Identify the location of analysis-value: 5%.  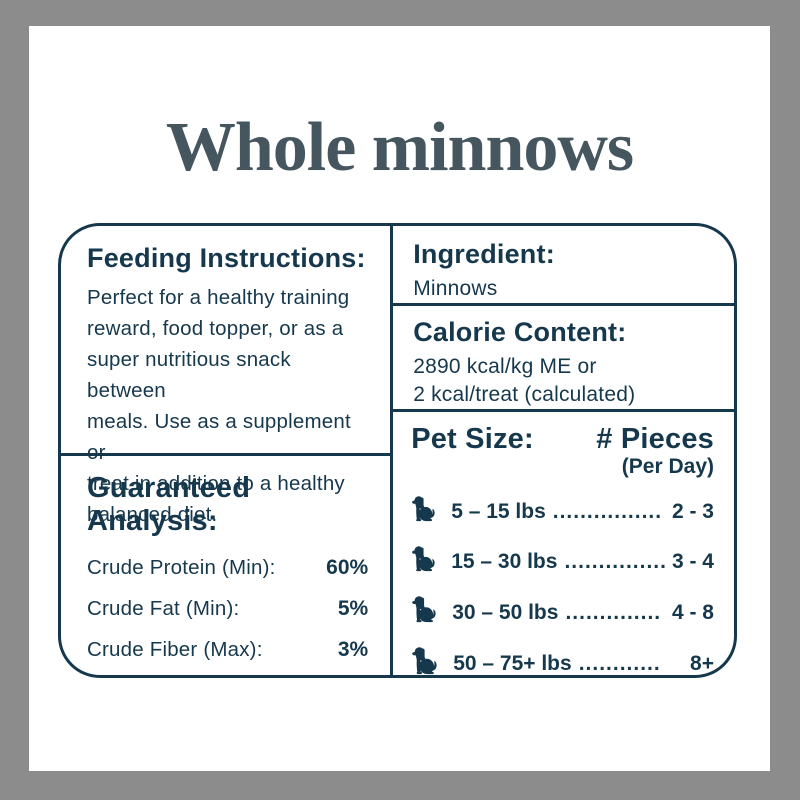
(353, 608).